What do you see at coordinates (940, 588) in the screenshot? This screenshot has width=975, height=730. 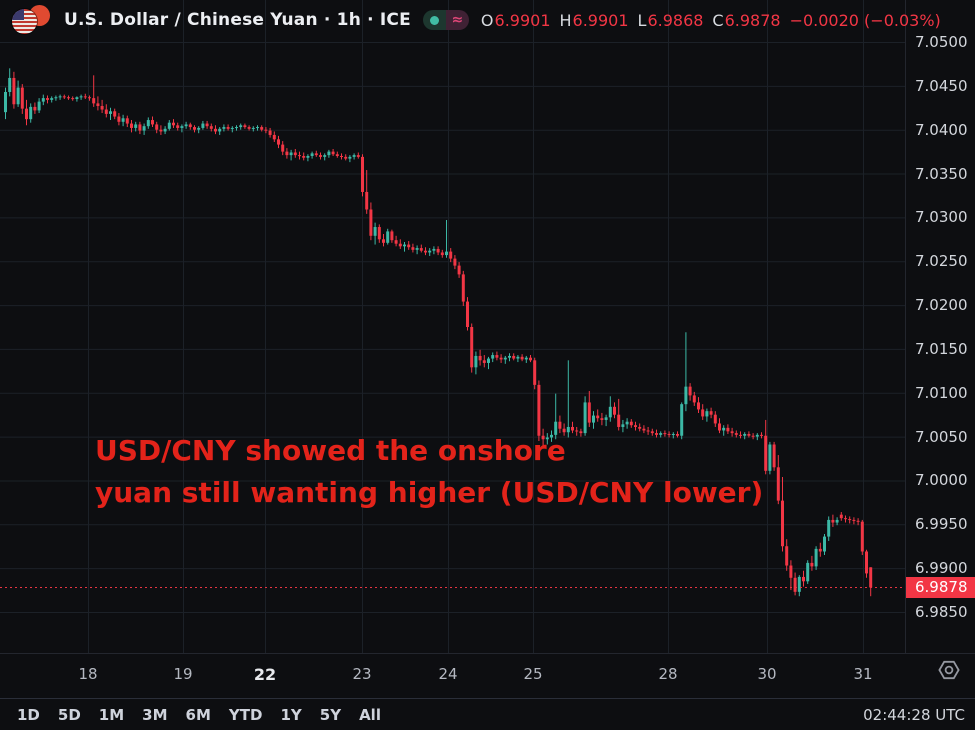 I see `last-price-badge: 6.9878` at bounding box center [940, 588].